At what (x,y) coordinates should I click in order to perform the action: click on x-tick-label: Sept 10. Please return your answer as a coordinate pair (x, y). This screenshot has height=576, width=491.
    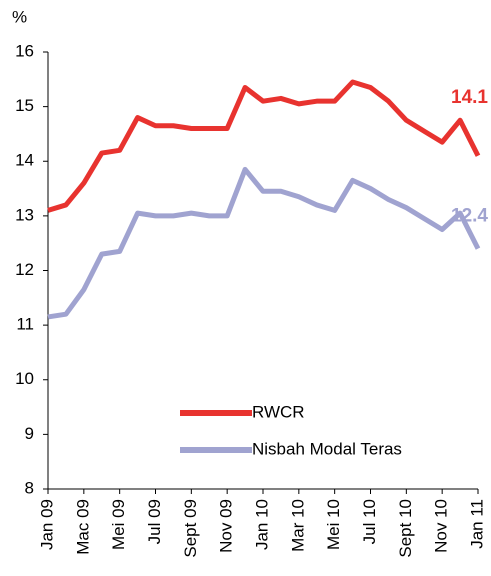
    Looking at the image, I should click on (405, 528).